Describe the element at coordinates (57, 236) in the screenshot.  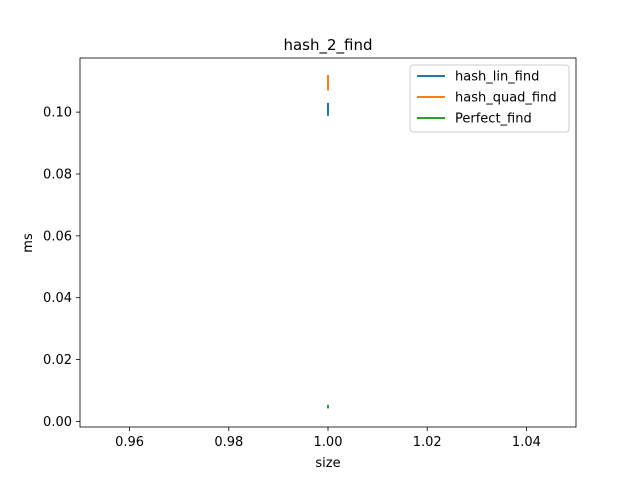
I see `y-tick-label: 0.06` at that location.